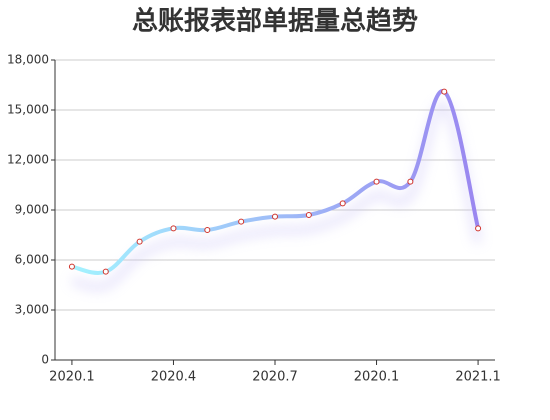 This screenshot has height=420, width=550. I want to click on x-tick-label: 2020.4, so click(174, 377).